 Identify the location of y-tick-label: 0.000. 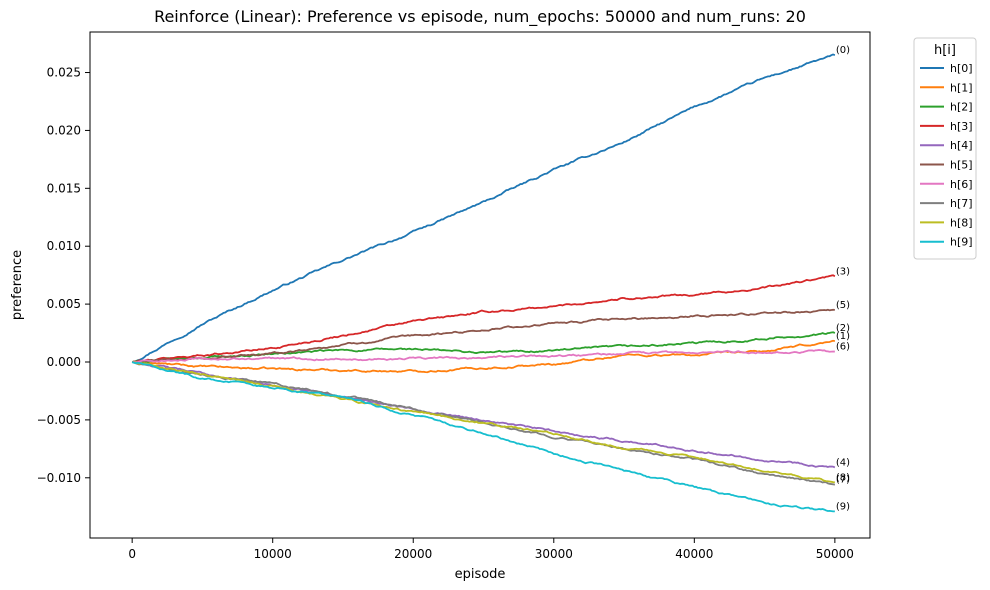
(64, 362).